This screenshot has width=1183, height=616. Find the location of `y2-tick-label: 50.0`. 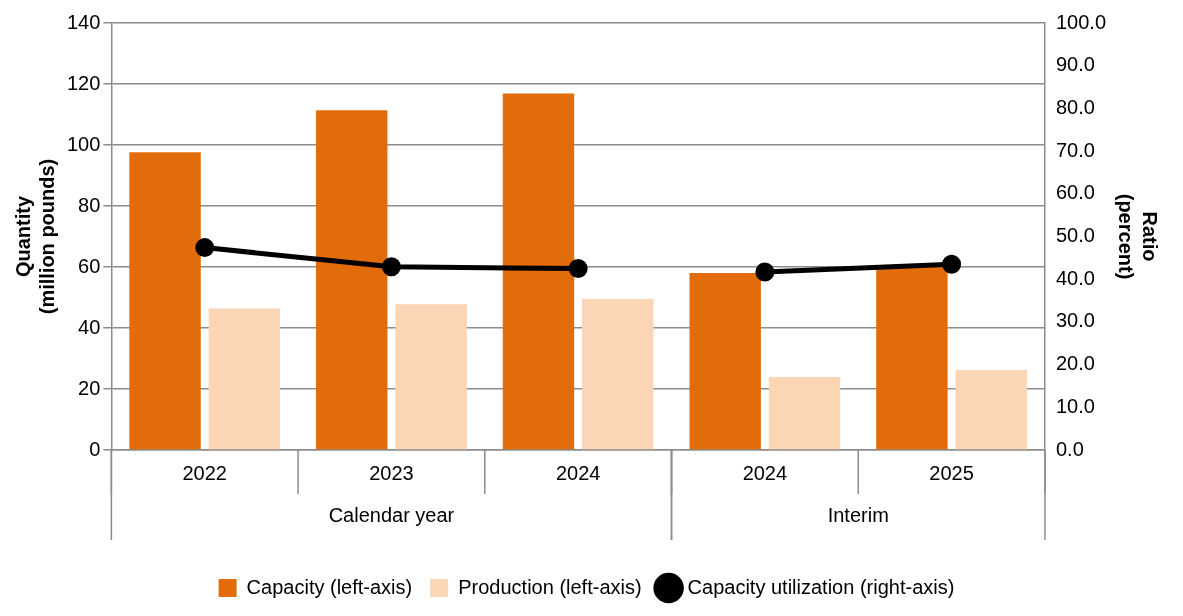

y2-tick-label: 50.0 is located at coordinates (1075, 235).